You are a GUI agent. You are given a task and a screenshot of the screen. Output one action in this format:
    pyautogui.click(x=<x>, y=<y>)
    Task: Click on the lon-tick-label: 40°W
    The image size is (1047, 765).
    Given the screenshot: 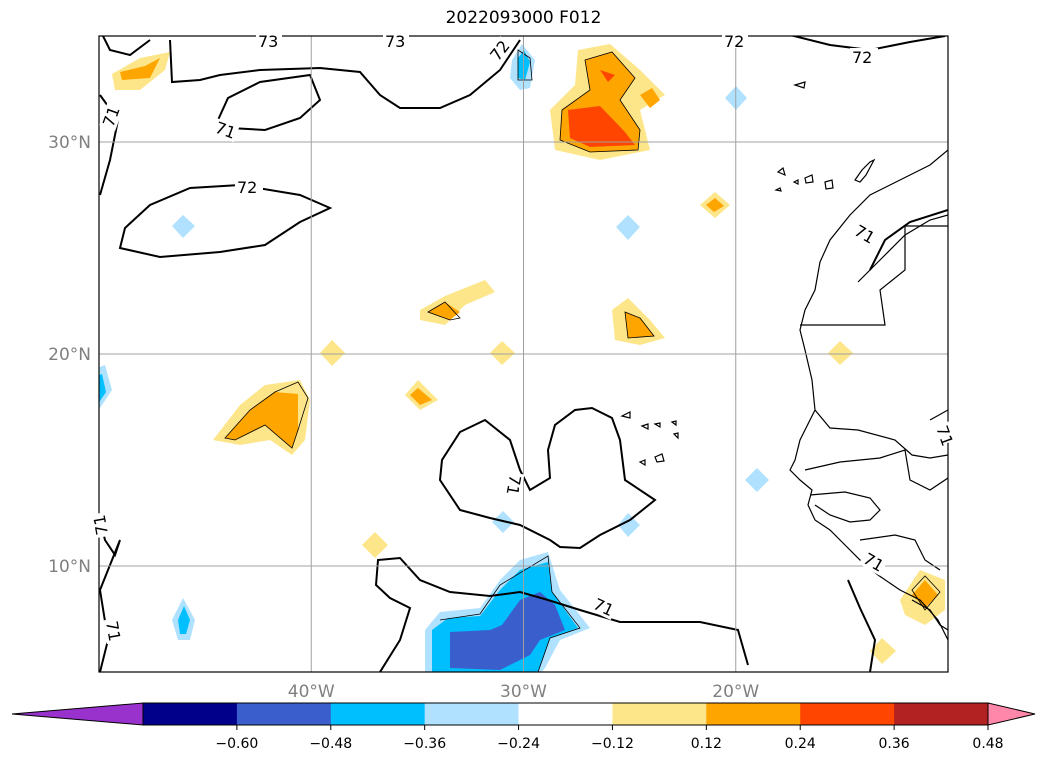 What is the action you would take?
    pyautogui.click(x=311, y=692)
    